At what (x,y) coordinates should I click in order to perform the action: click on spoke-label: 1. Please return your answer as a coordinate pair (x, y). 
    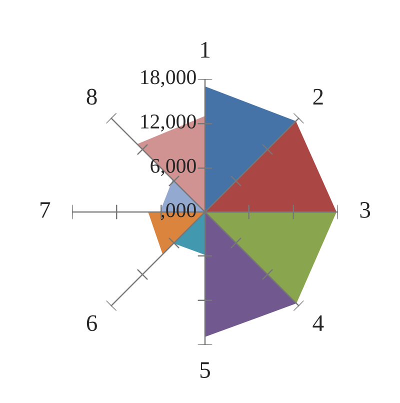
    Looking at the image, I should click on (205, 50).